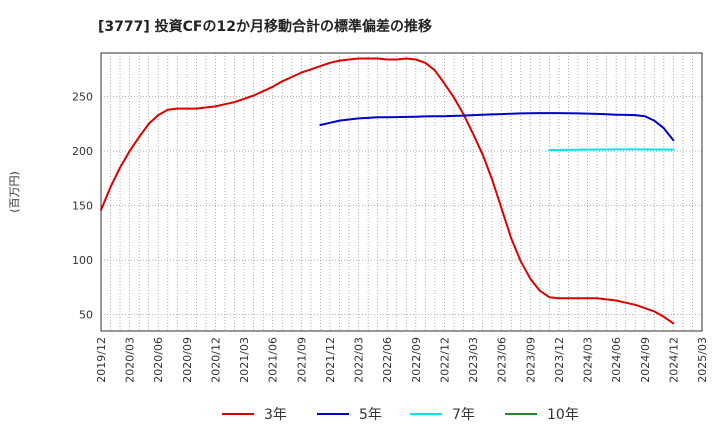  What do you see at coordinates (645, 360) in the screenshot?
I see `x-tick-label: 2024/09` at bounding box center [645, 360].